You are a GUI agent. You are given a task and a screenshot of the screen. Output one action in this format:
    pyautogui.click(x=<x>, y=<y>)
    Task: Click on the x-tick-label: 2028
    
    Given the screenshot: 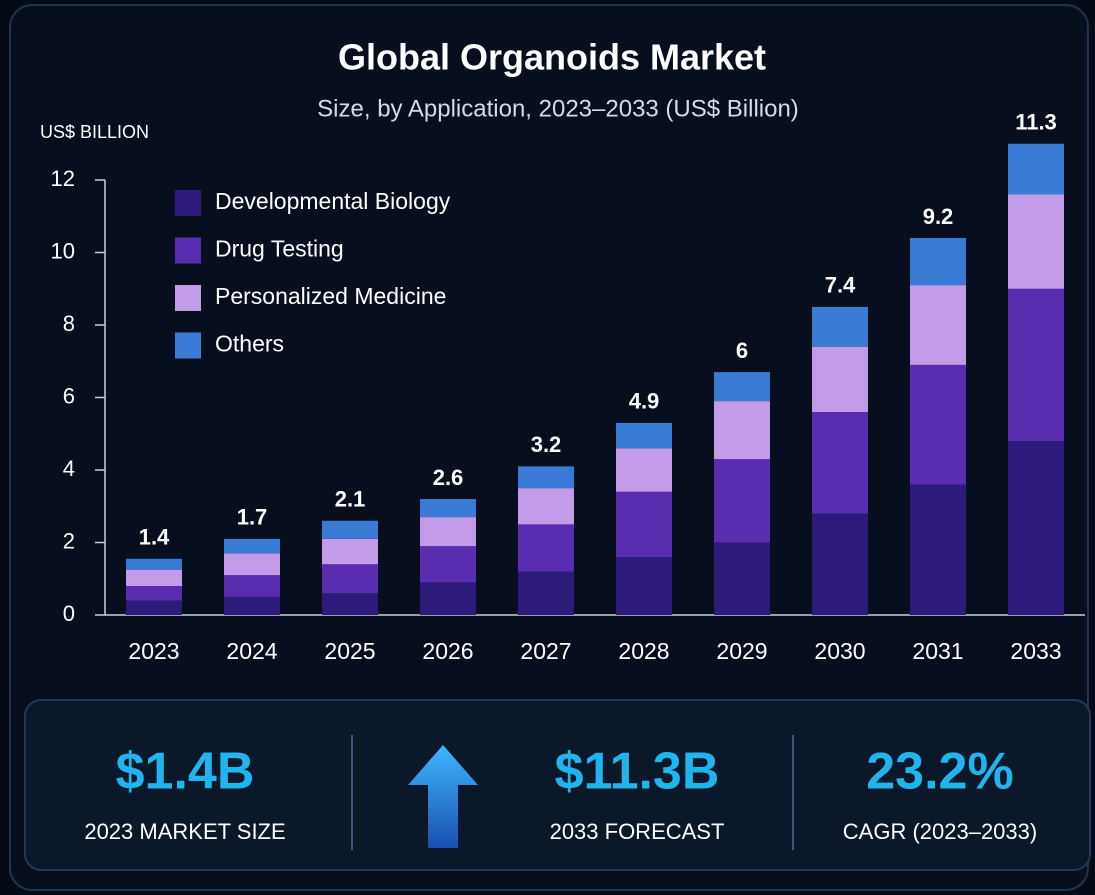 What is the action you would take?
    pyautogui.click(x=643, y=651)
    